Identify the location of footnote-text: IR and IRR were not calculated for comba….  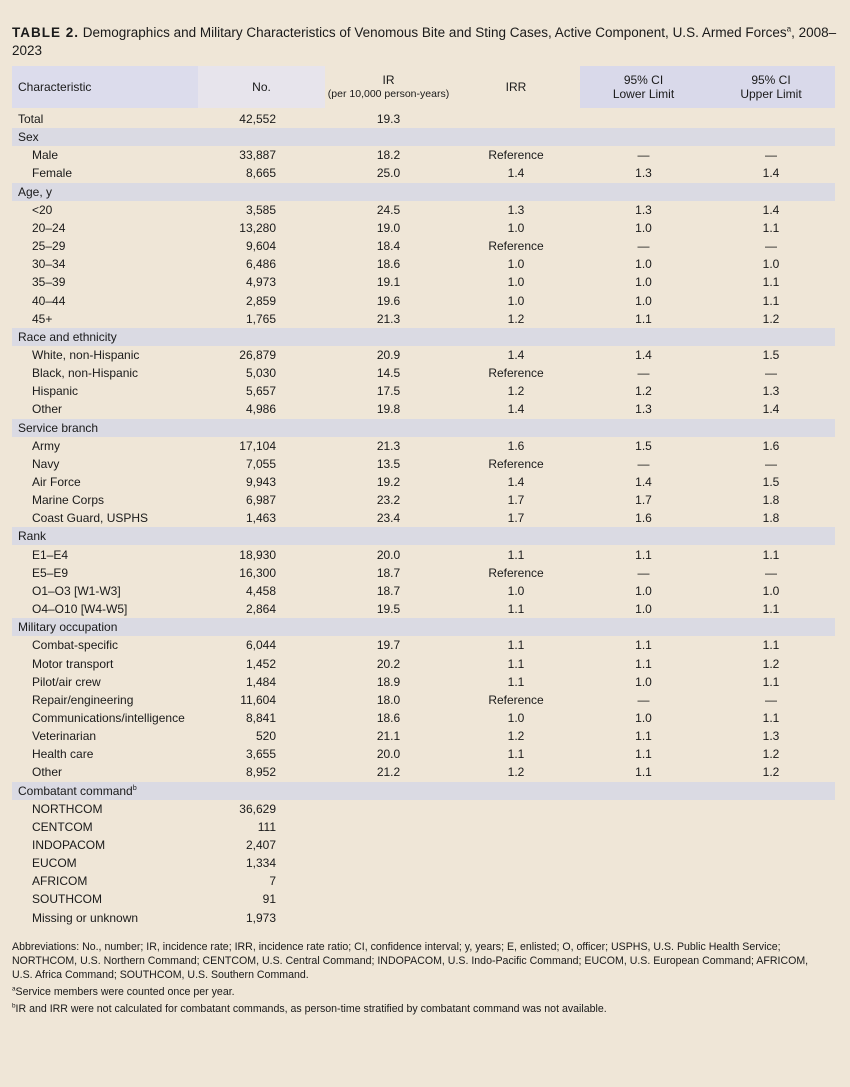
(311, 1009).